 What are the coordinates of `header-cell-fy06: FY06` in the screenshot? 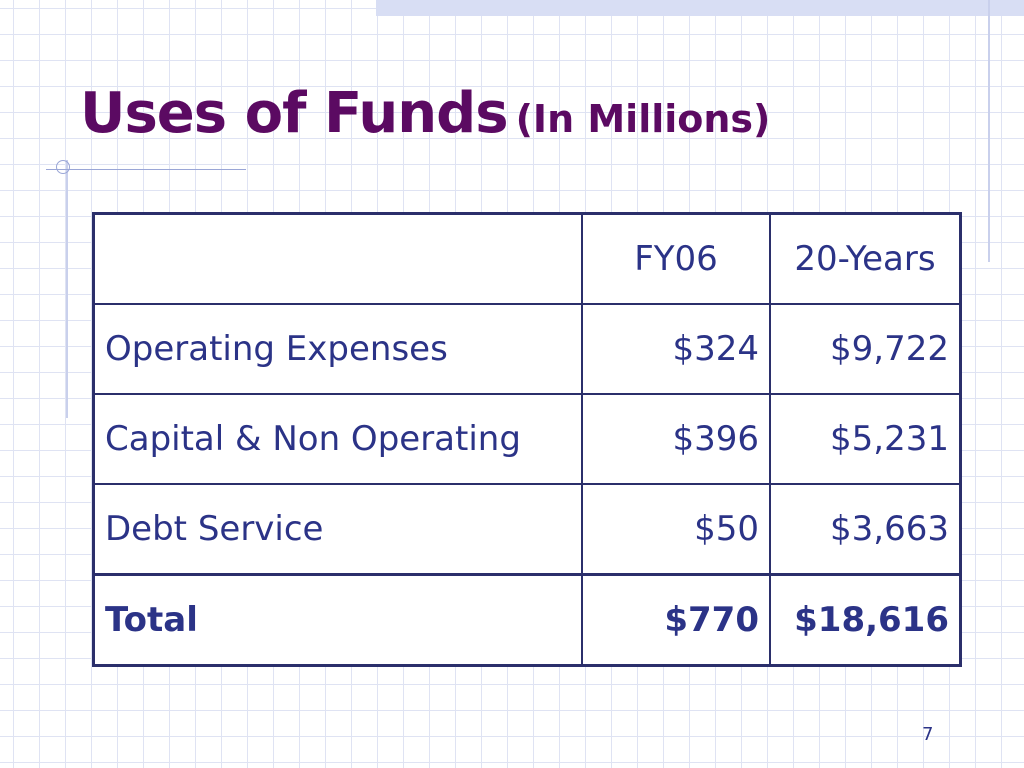 It's located at (676, 258).